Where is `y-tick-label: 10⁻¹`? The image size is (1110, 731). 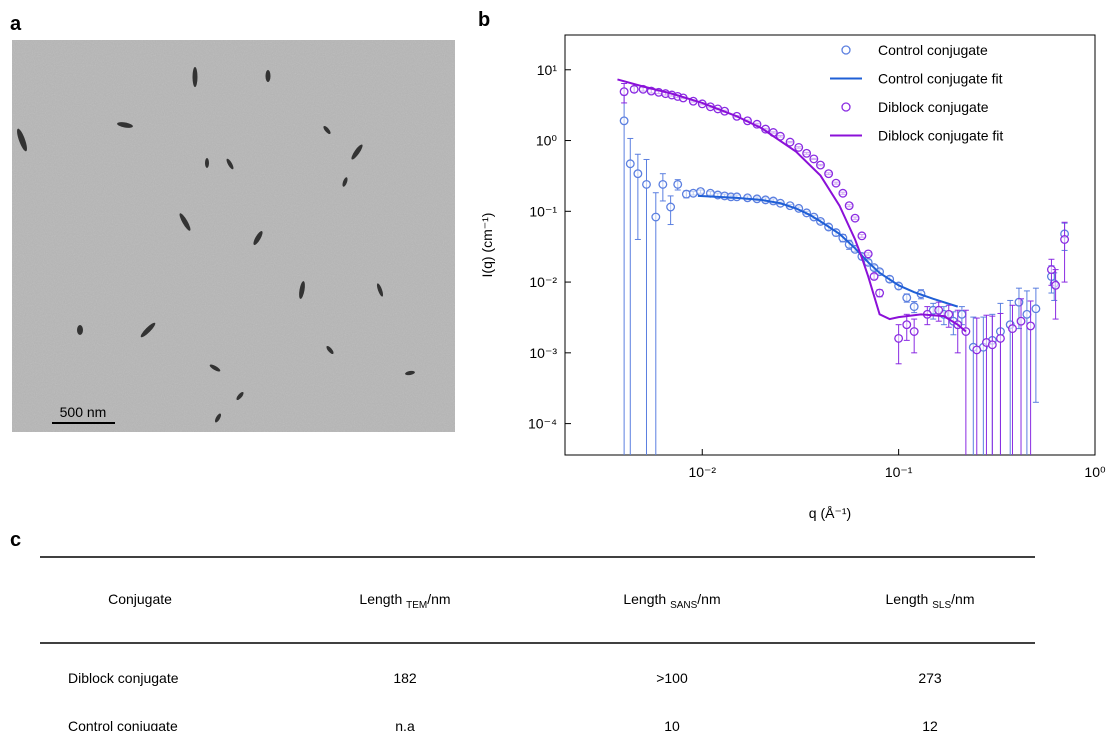
y-tick-label: 10⁻¹ is located at coordinates (543, 211).